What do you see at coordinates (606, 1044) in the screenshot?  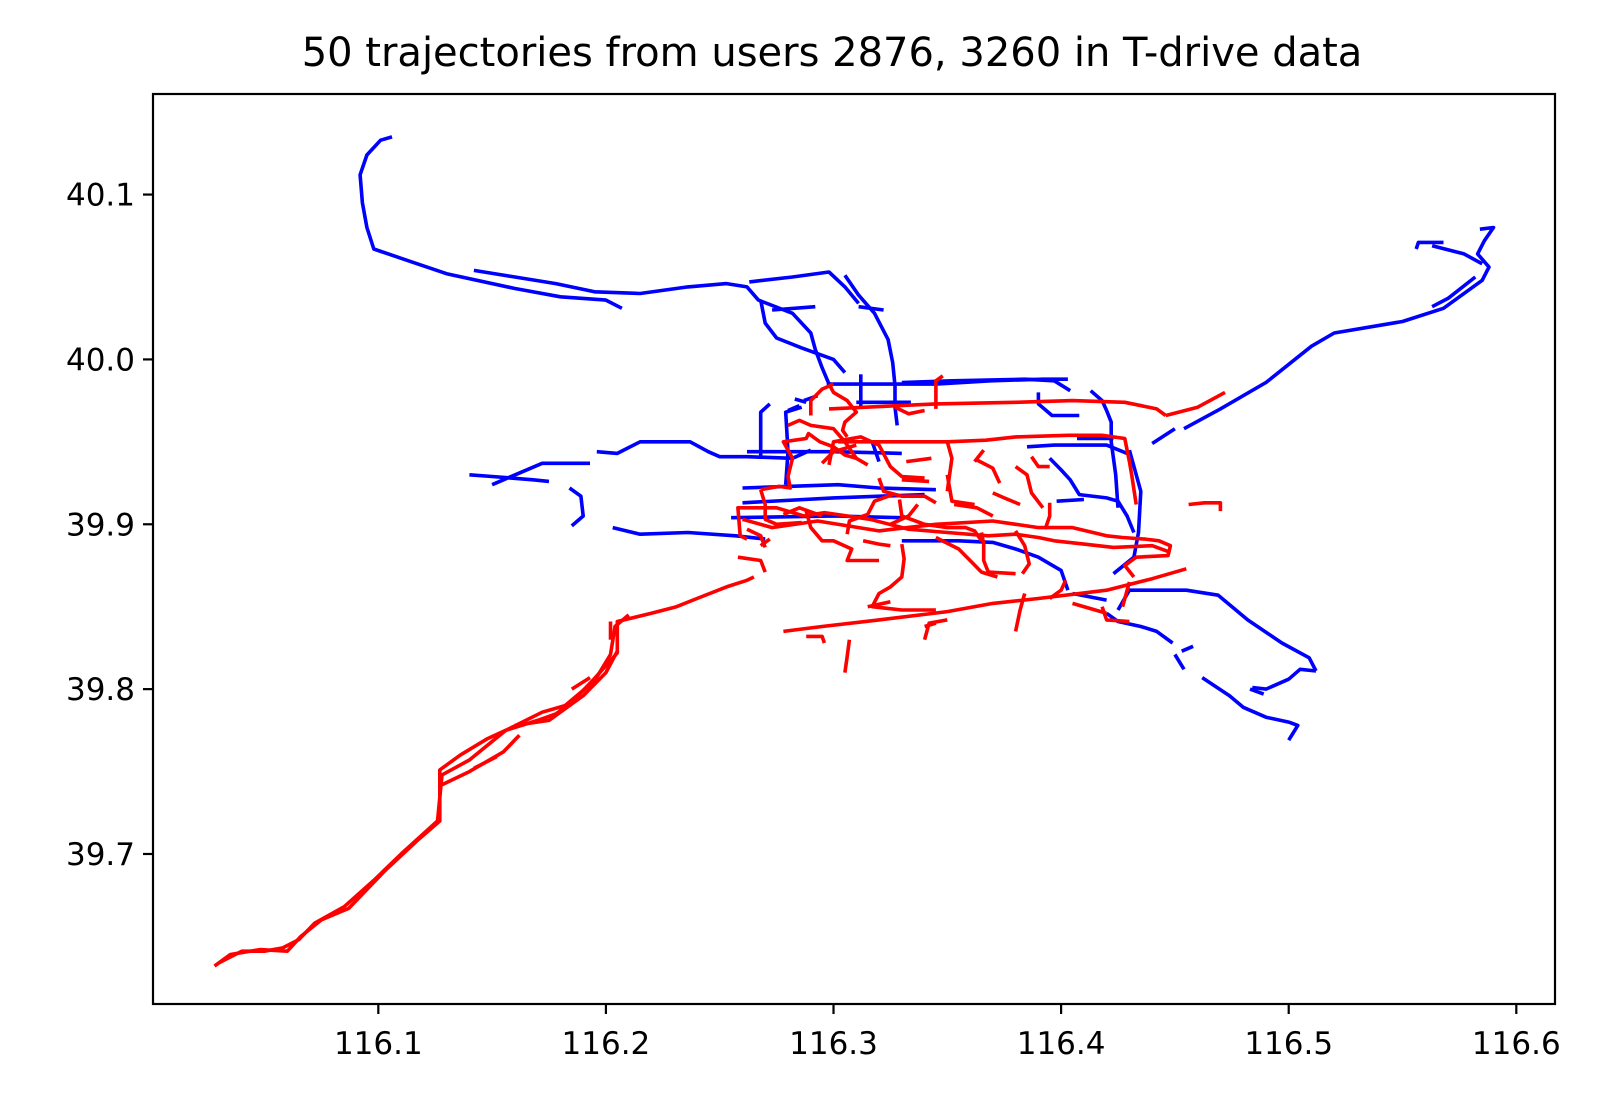 I see `x-tick-label: 116.2` at bounding box center [606, 1044].